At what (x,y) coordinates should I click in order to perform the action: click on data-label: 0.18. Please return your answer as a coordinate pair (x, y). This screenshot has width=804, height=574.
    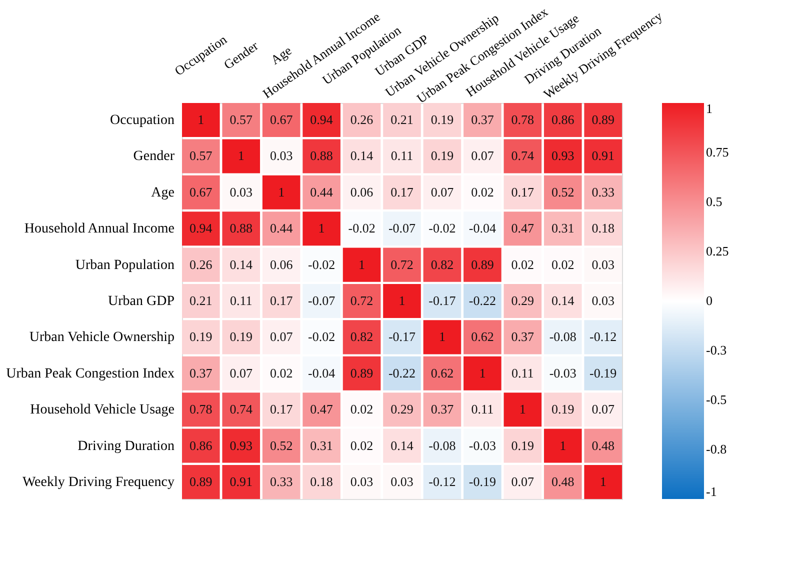
    Looking at the image, I should click on (603, 228).